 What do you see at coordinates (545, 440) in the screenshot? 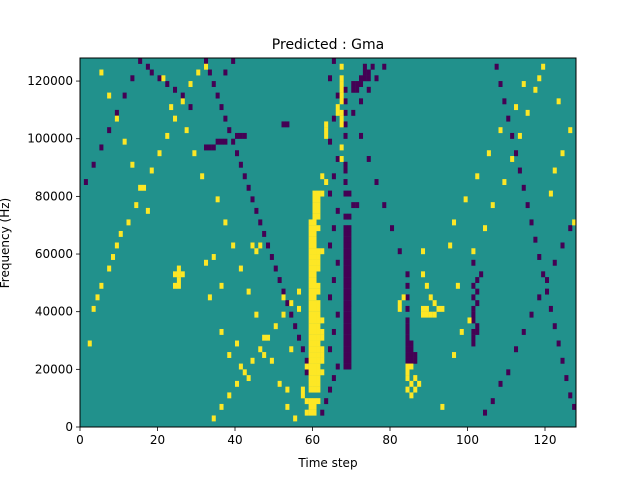
I see `x-tick-label: 120` at bounding box center [545, 440].